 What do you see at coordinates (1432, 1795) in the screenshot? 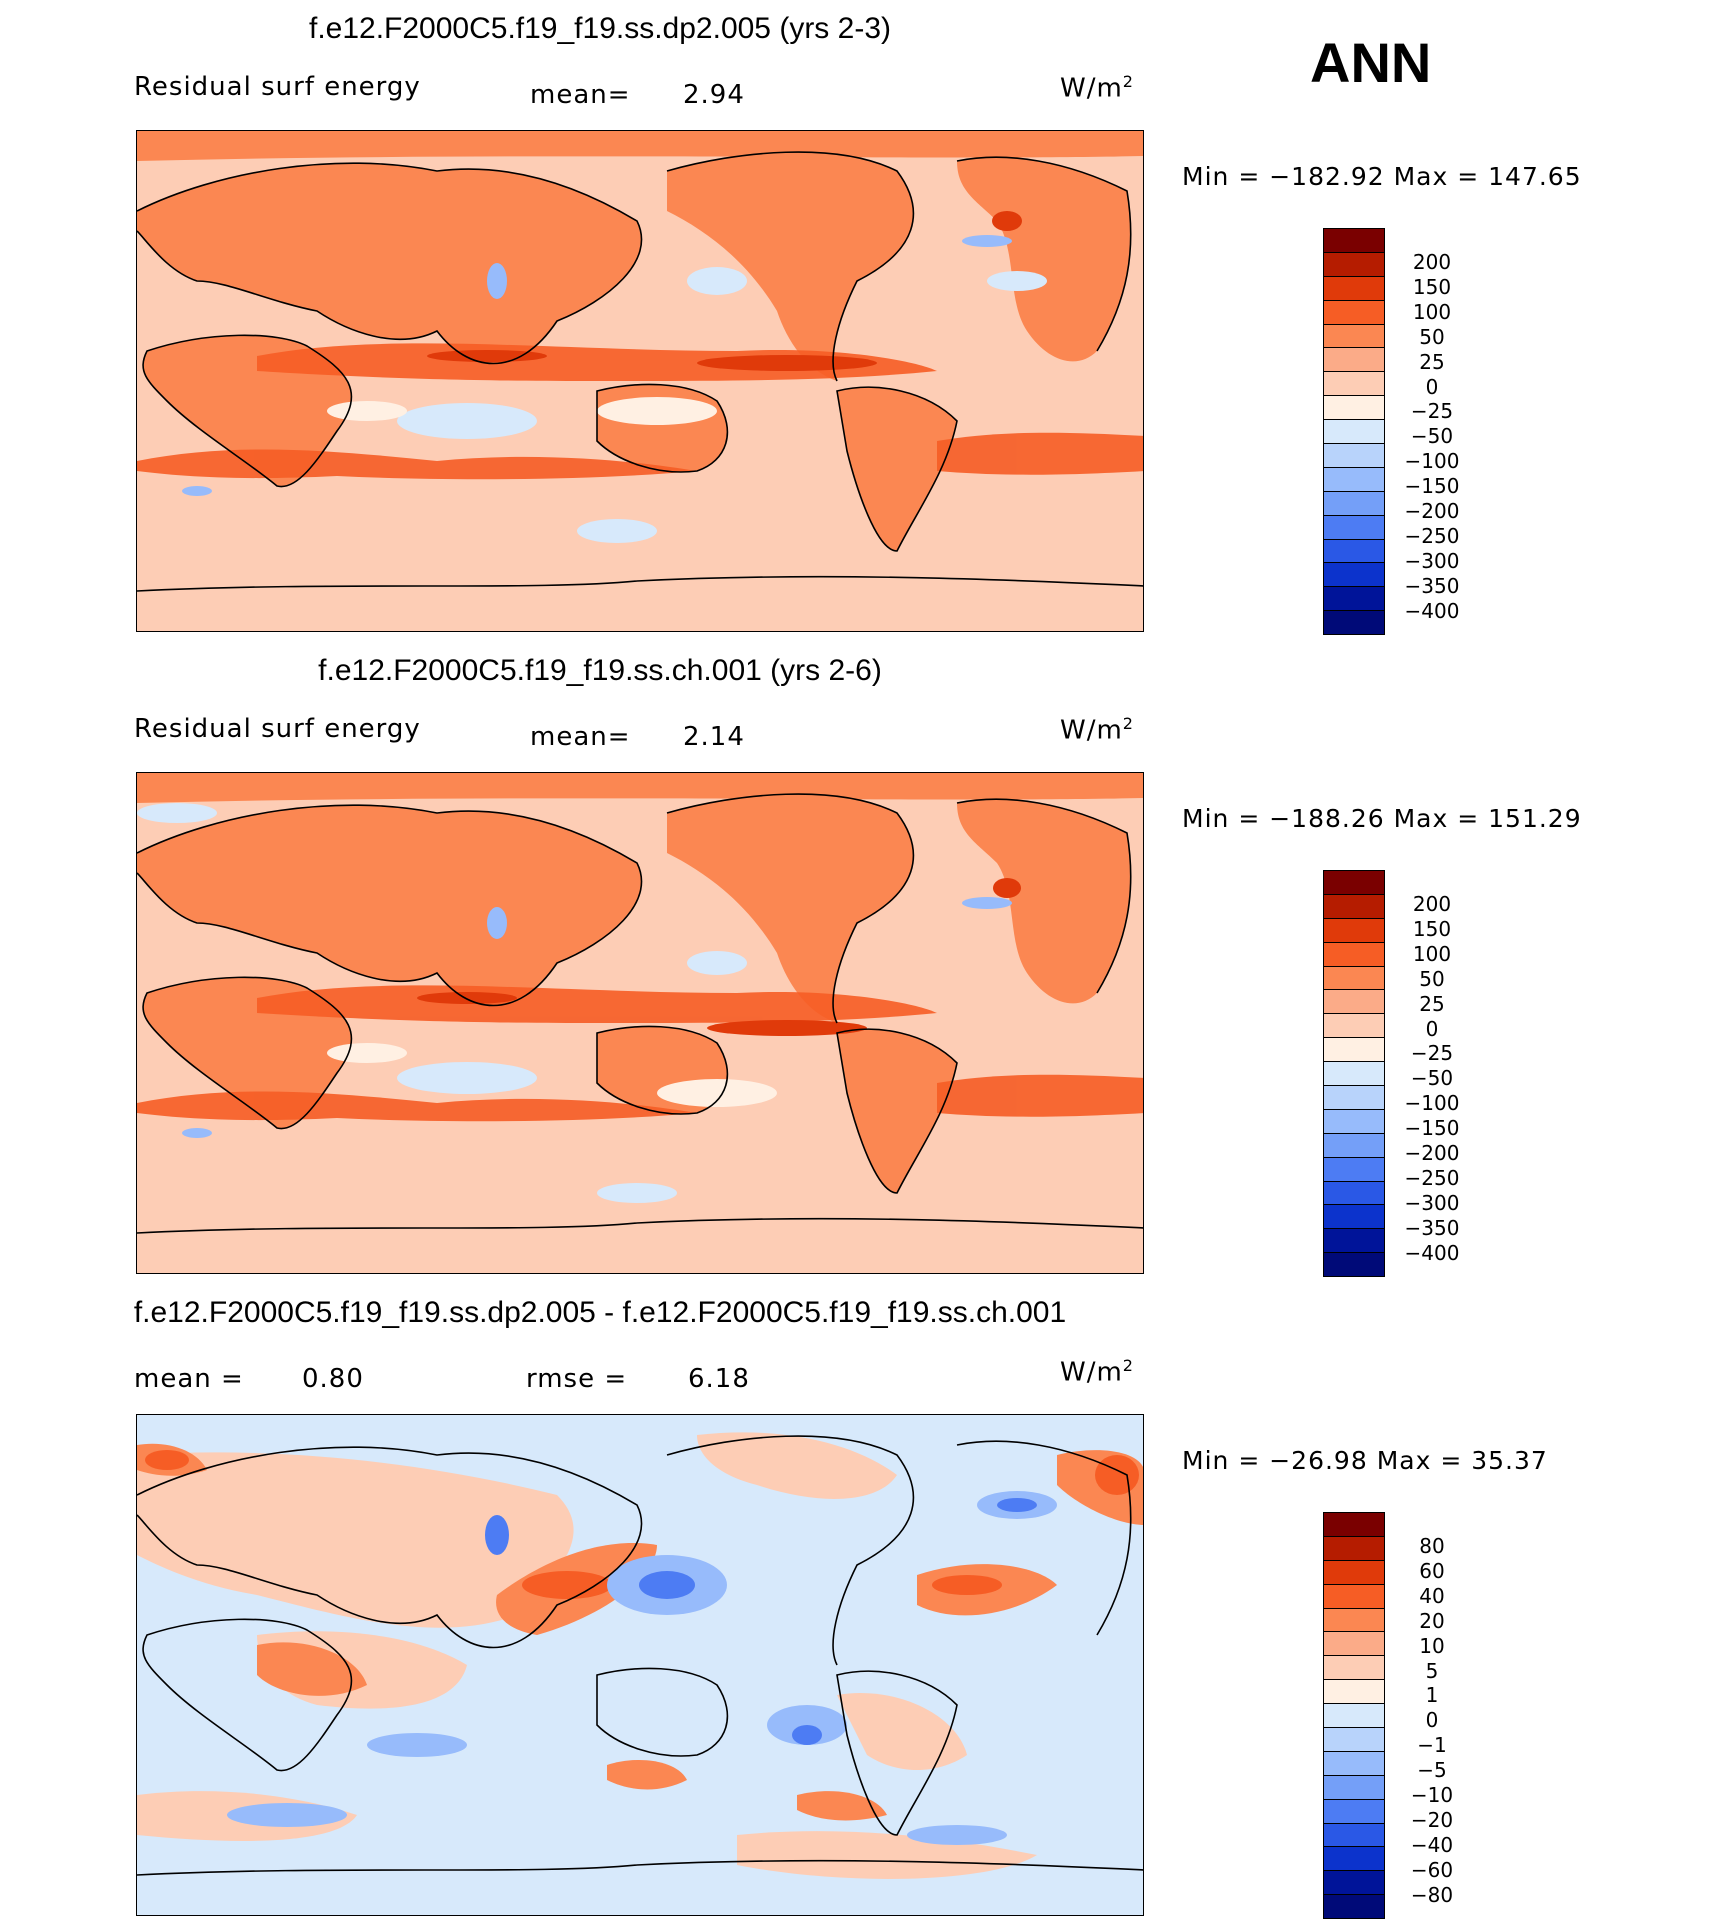
I see `colorbar-level-label: −10` at bounding box center [1432, 1795].